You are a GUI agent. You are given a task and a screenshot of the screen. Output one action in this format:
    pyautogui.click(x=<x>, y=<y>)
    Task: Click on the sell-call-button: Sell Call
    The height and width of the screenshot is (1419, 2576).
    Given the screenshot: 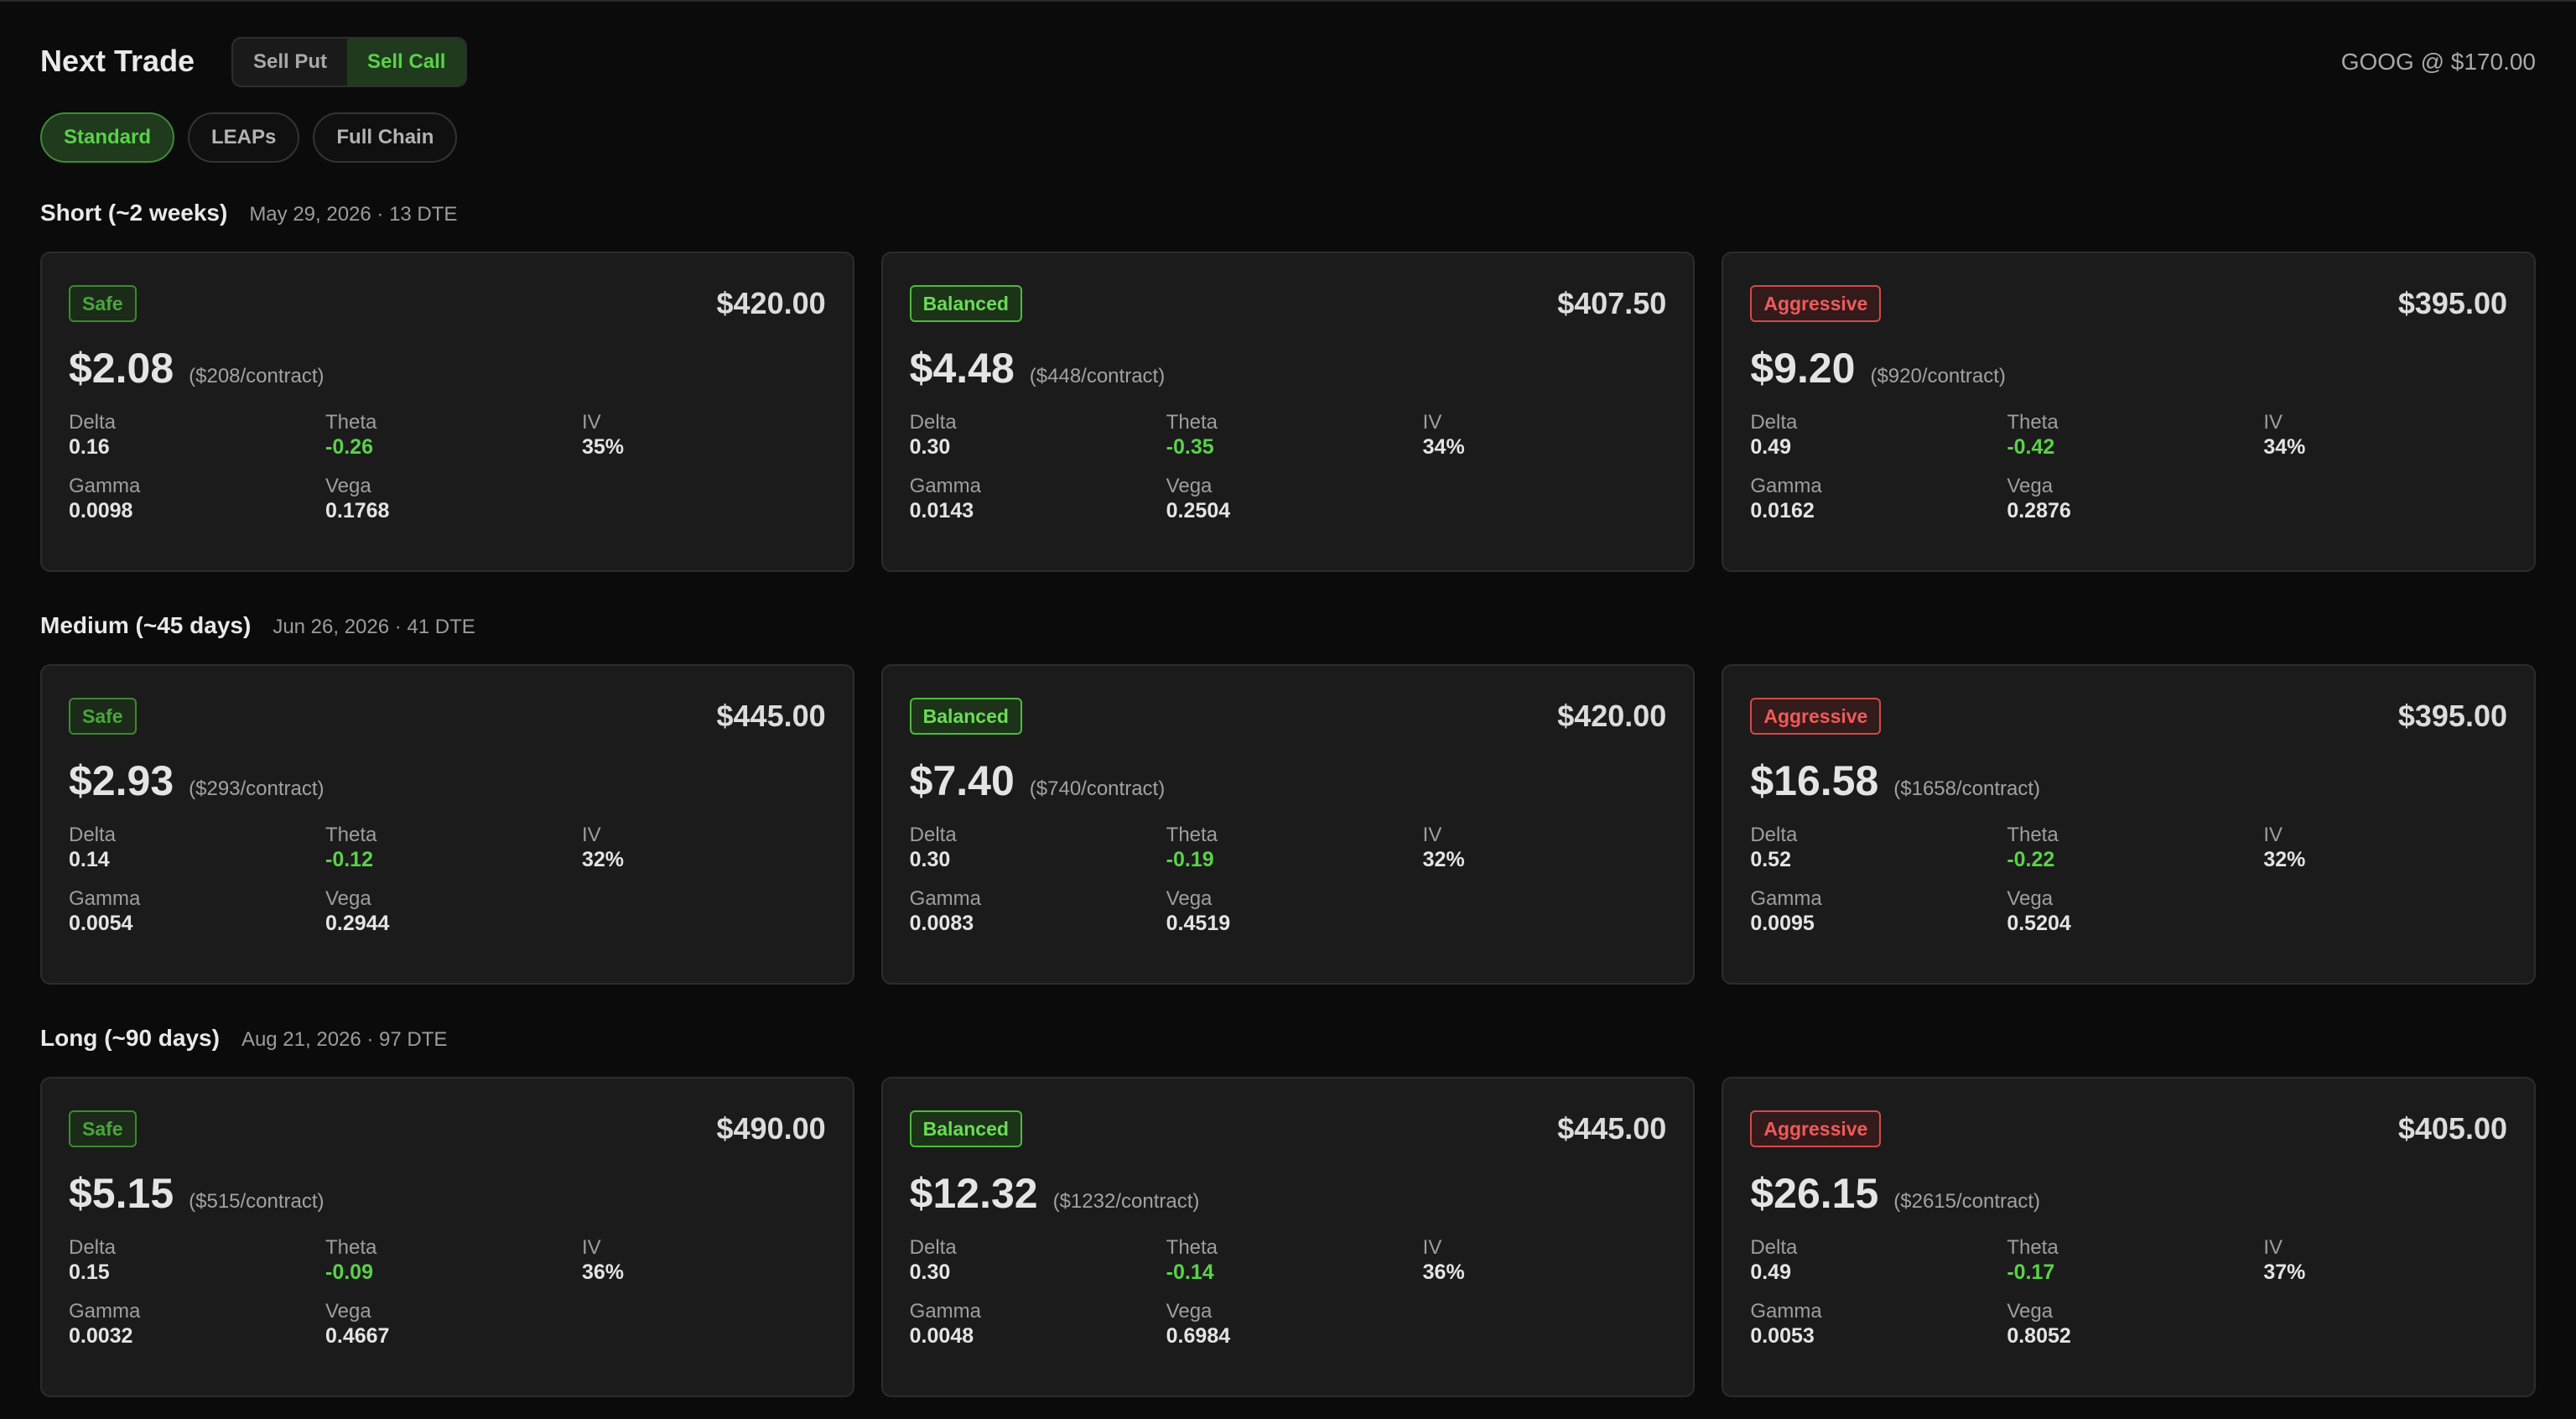 What is the action you would take?
    pyautogui.click(x=406, y=62)
    